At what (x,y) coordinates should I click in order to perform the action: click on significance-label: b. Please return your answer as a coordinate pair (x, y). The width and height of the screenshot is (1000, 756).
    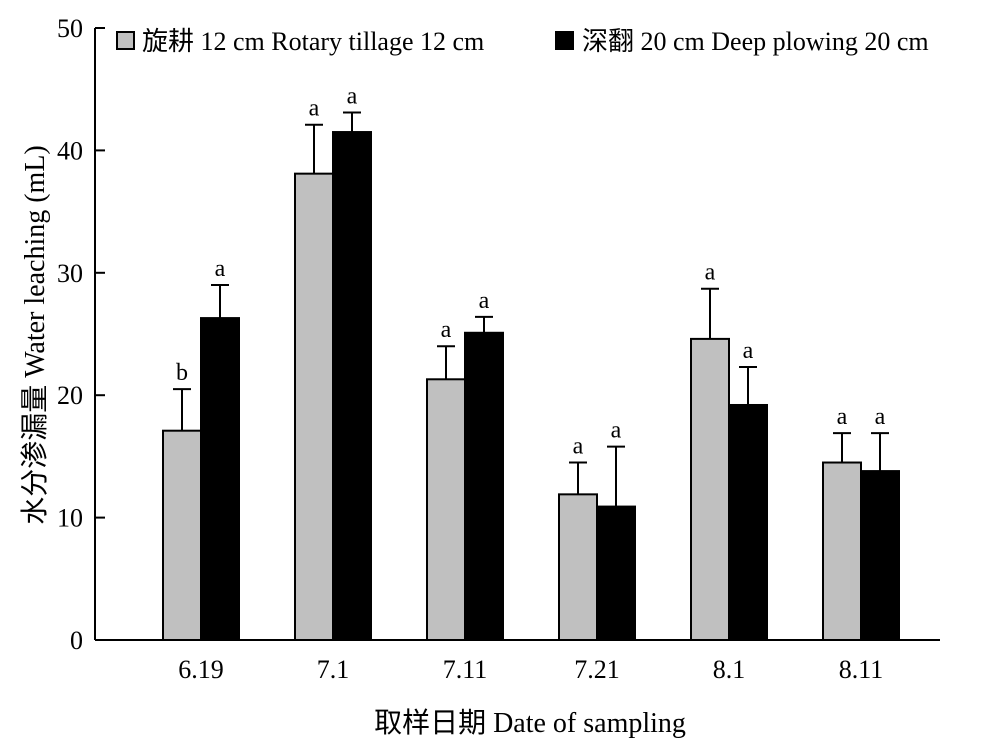
    Looking at the image, I should click on (182, 373).